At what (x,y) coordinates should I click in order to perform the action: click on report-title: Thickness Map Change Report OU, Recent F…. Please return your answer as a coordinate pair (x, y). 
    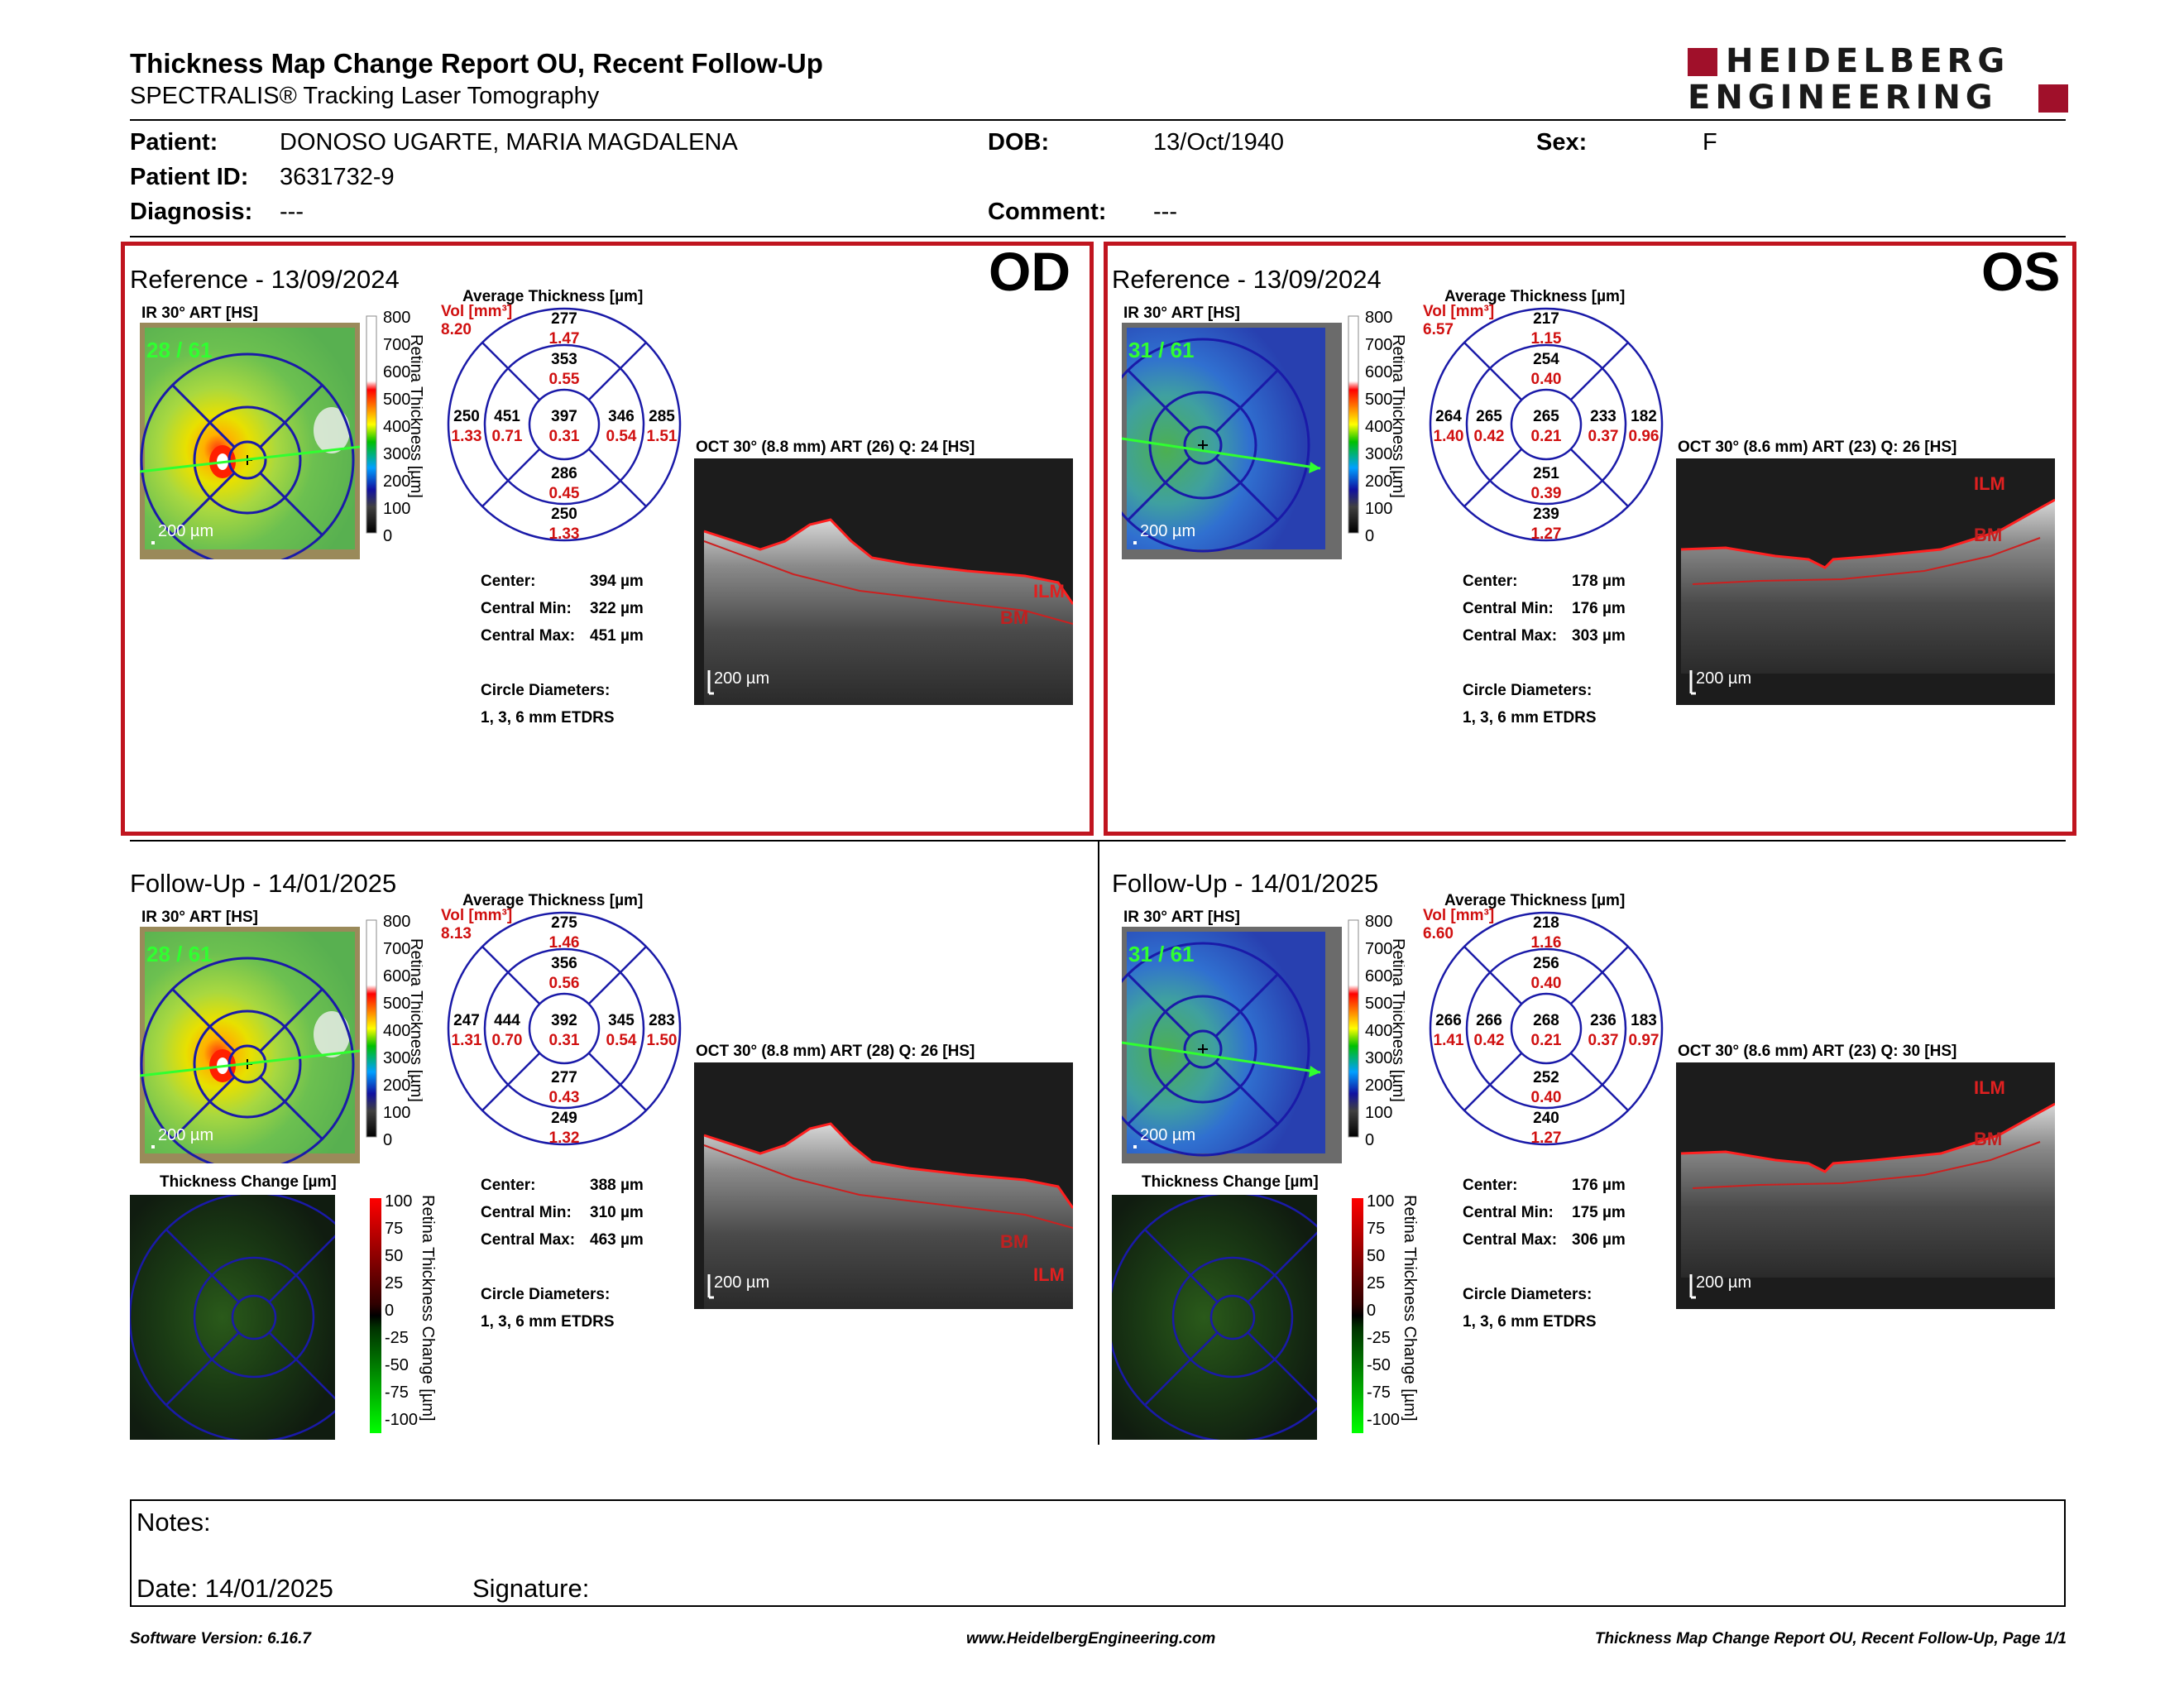
    Looking at the image, I should click on (476, 63).